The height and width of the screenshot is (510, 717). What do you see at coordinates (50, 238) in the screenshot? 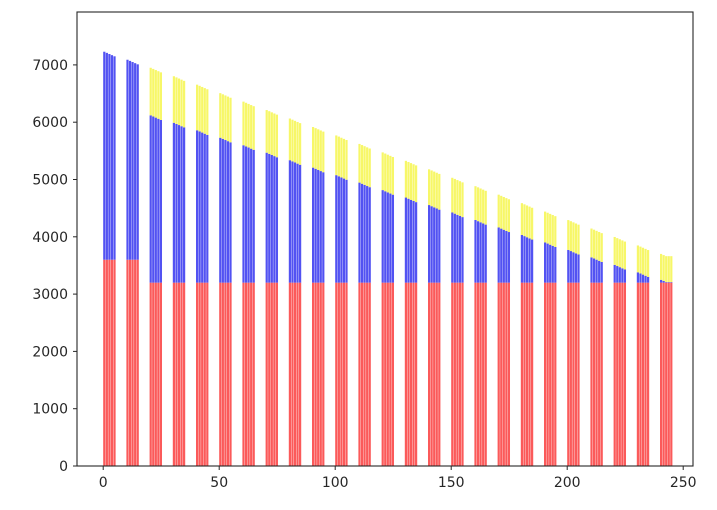
I see `y-tick-label: 4000` at bounding box center [50, 238].